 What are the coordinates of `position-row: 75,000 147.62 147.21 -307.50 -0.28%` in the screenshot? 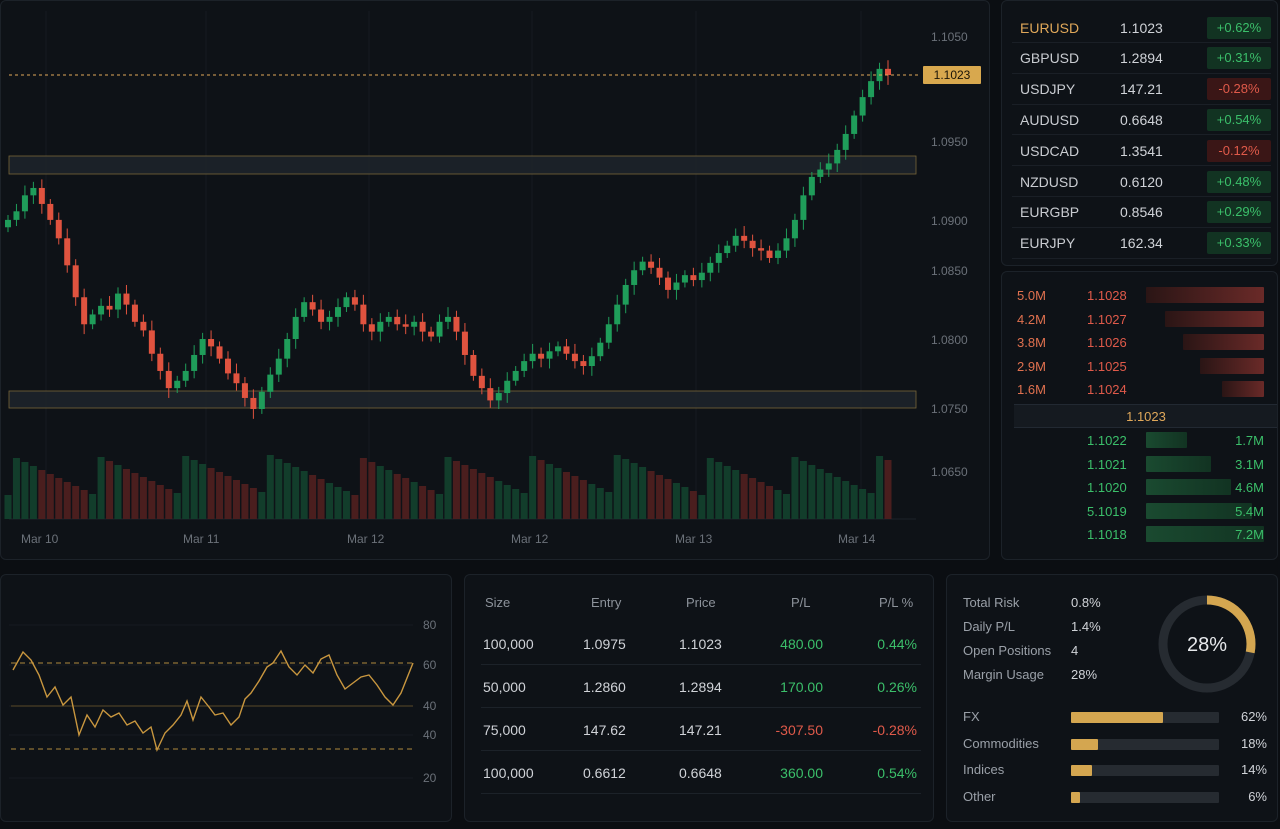 It's located at (701, 729).